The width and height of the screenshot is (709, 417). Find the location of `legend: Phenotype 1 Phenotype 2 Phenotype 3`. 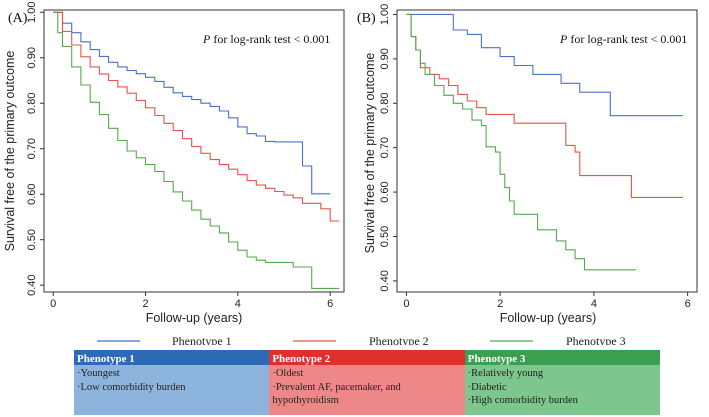

legend: Phenotype 1 Phenotype 2 Phenotype 3 is located at coordinates (361, 339).